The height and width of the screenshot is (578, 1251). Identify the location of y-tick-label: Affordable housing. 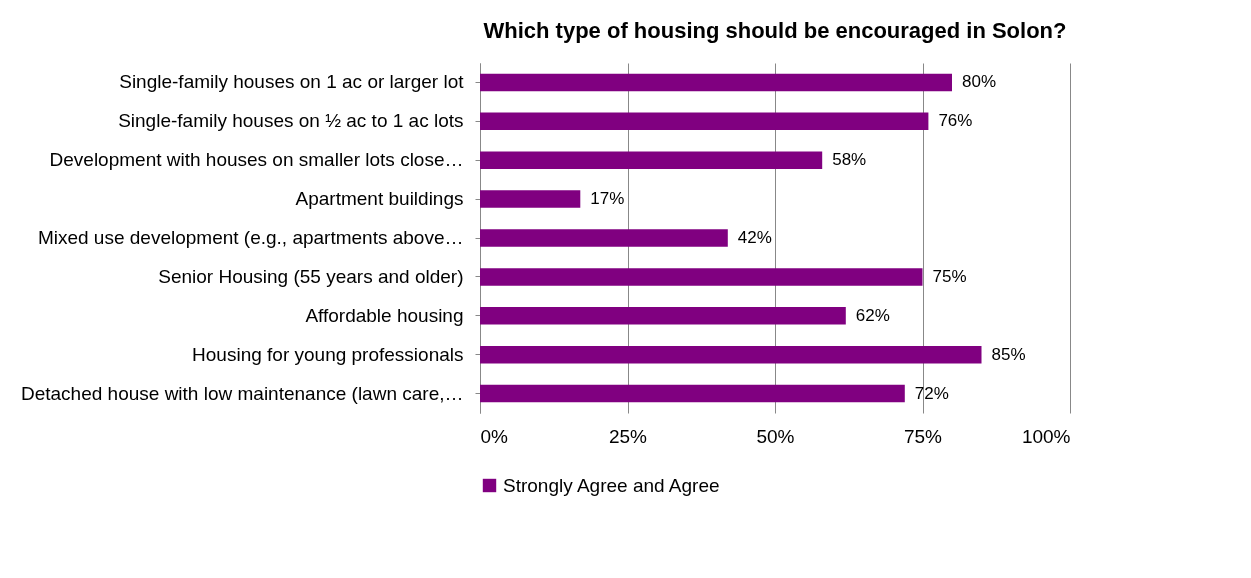
(384, 315).